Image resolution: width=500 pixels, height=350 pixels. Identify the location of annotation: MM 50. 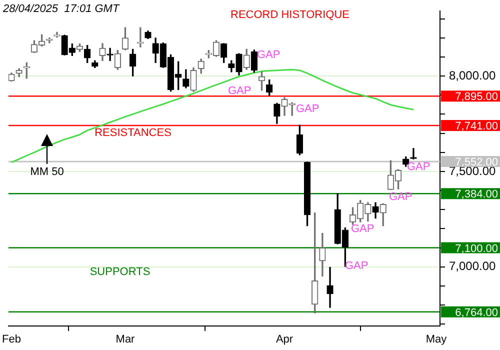
(47, 172).